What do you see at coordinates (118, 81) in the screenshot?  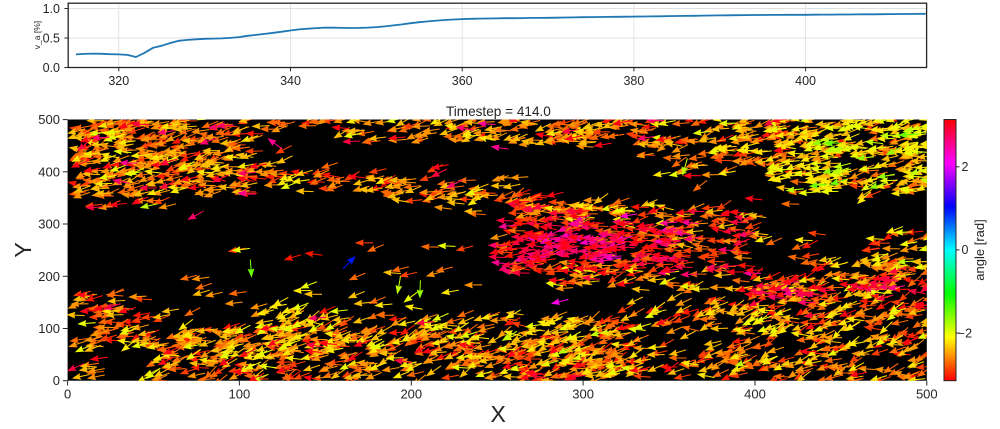 I see `svg-text: 320` at bounding box center [118, 81].